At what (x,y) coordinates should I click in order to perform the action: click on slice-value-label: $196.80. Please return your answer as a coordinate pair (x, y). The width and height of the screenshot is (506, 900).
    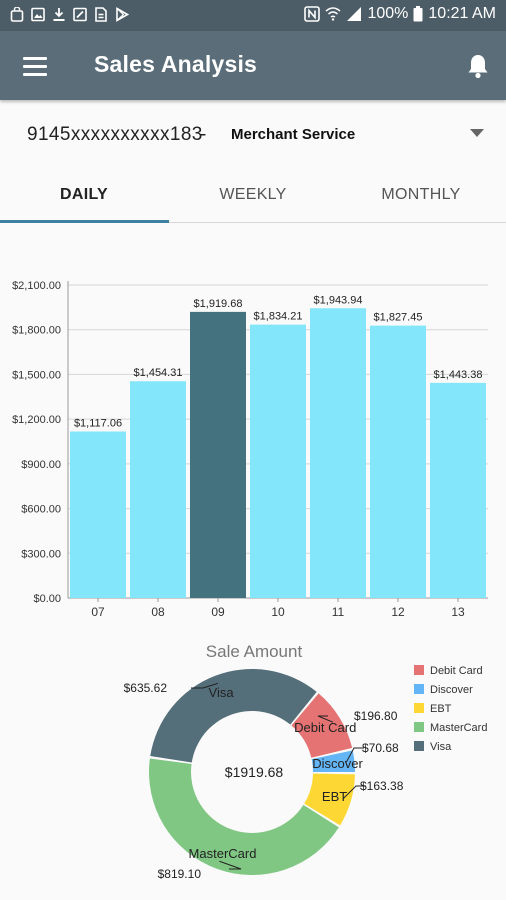
    Looking at the image, I should click on (376, 716).